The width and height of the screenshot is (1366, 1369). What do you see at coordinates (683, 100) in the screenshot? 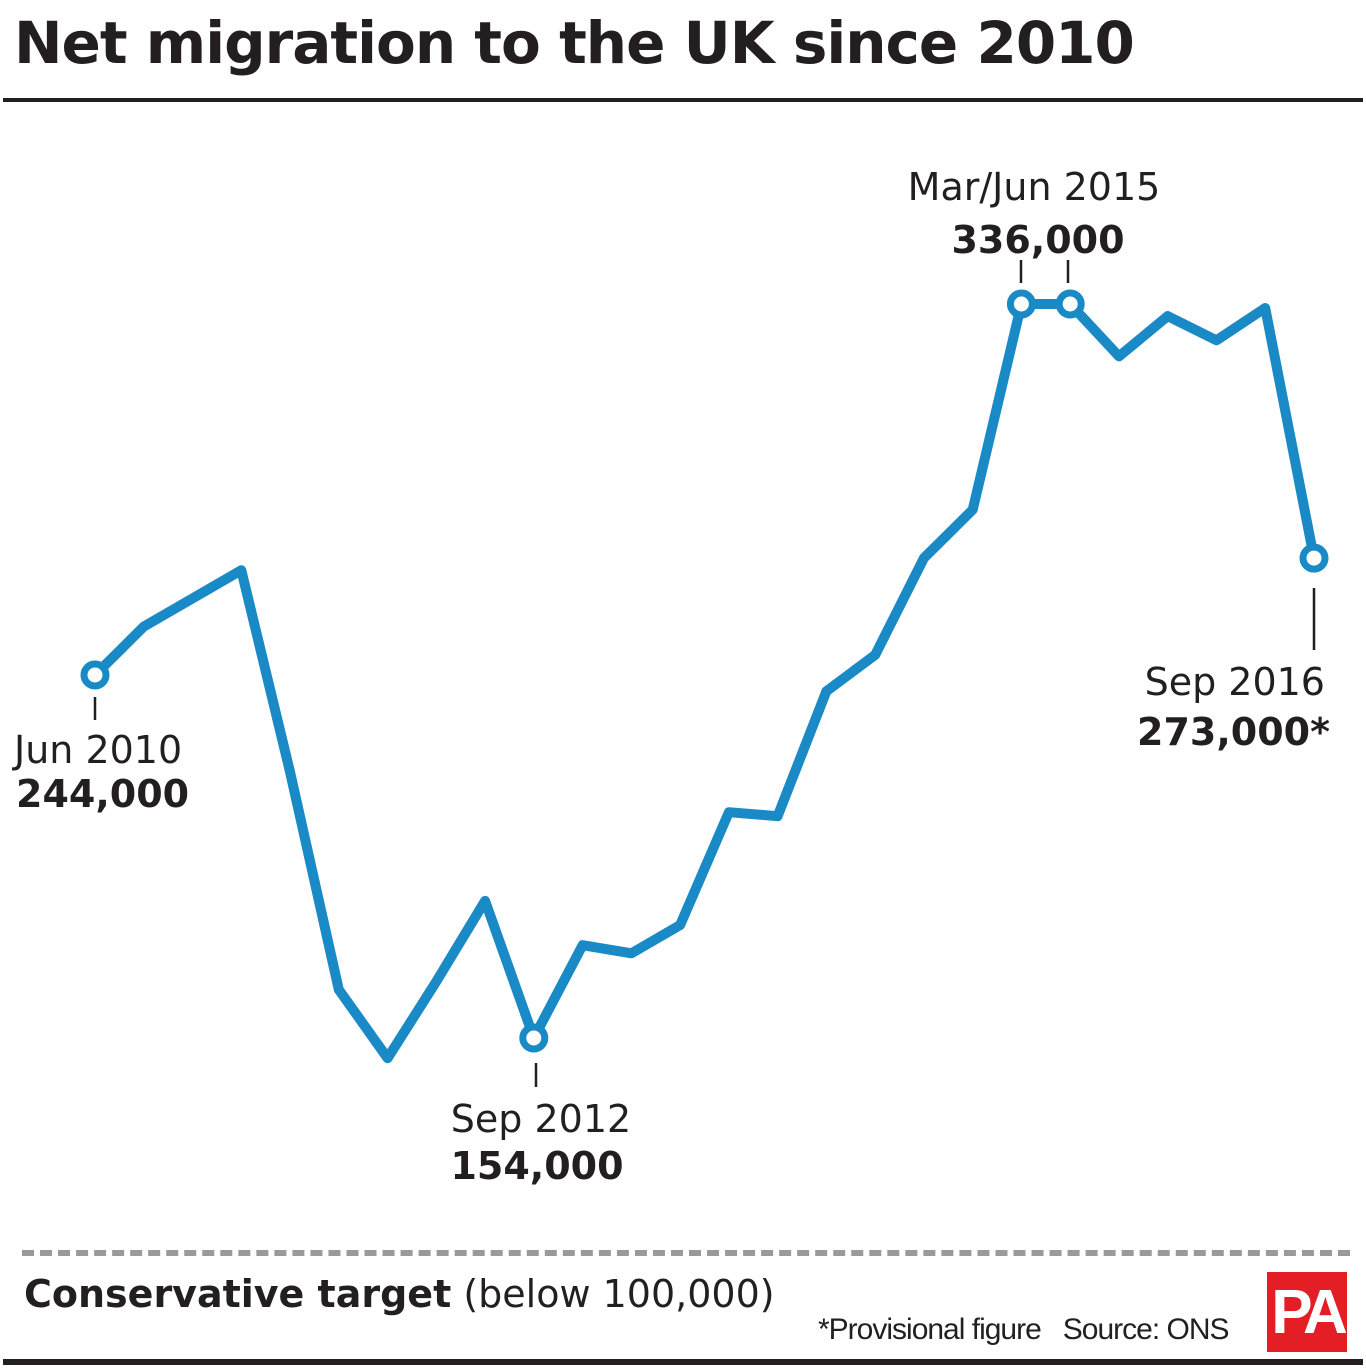
I see `title-rule` at bounding box center [683, 100].